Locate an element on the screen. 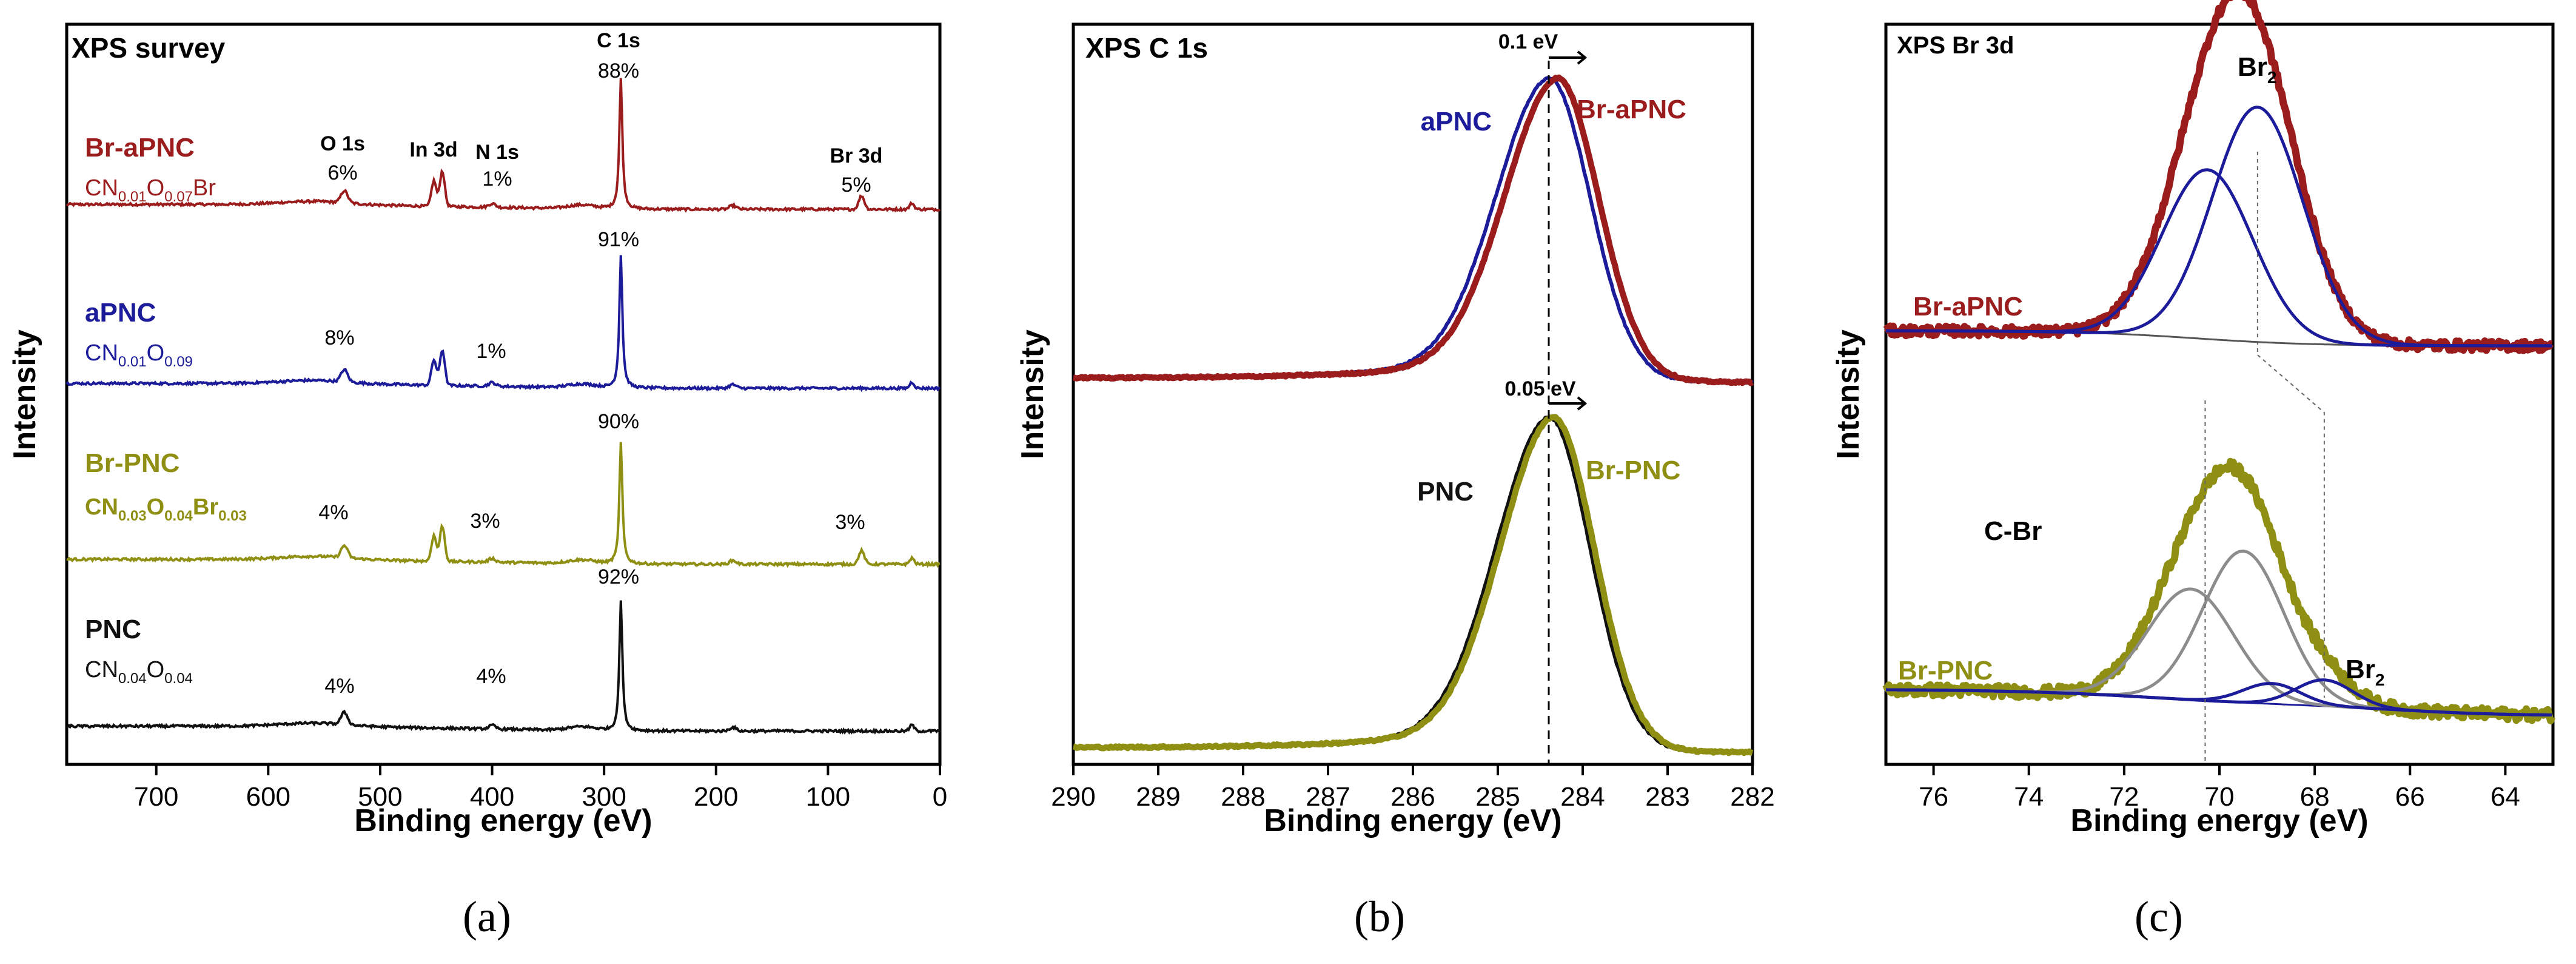 Image resolution: width=2576 pixels, height=964 pixels. x-tick-label: 700 is located at coordinates (156, 797).